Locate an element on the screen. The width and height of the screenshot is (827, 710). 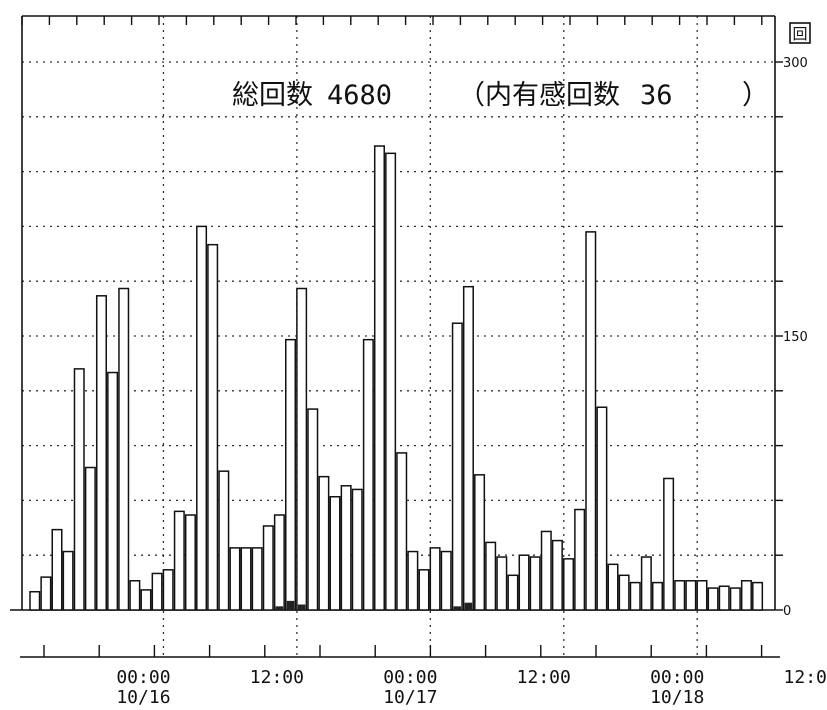
y-axis-labels: 300 150 0 is located at coordinates (795, 337).